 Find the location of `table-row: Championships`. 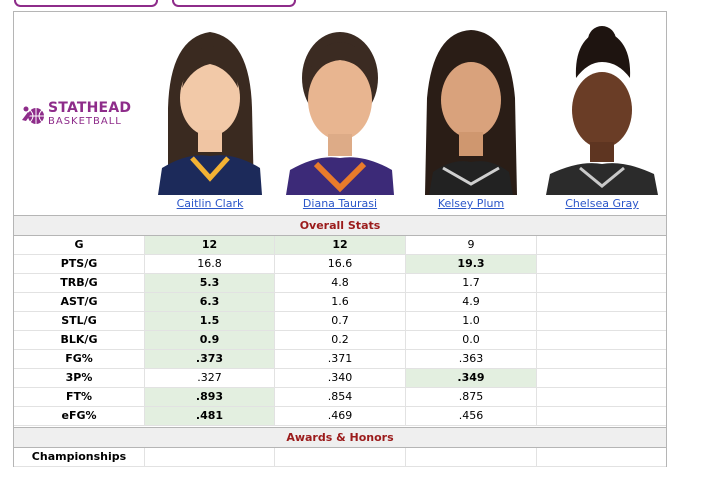

table-row: Championships is located at coordinates (340, 457).